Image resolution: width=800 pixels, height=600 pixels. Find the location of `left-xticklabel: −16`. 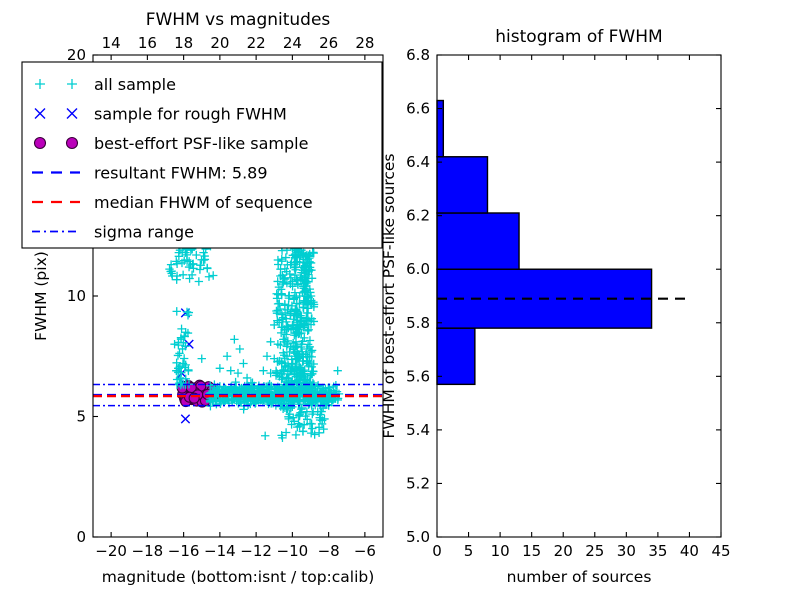

left-xticklabel: −16 is located at coordinates (184, 551).